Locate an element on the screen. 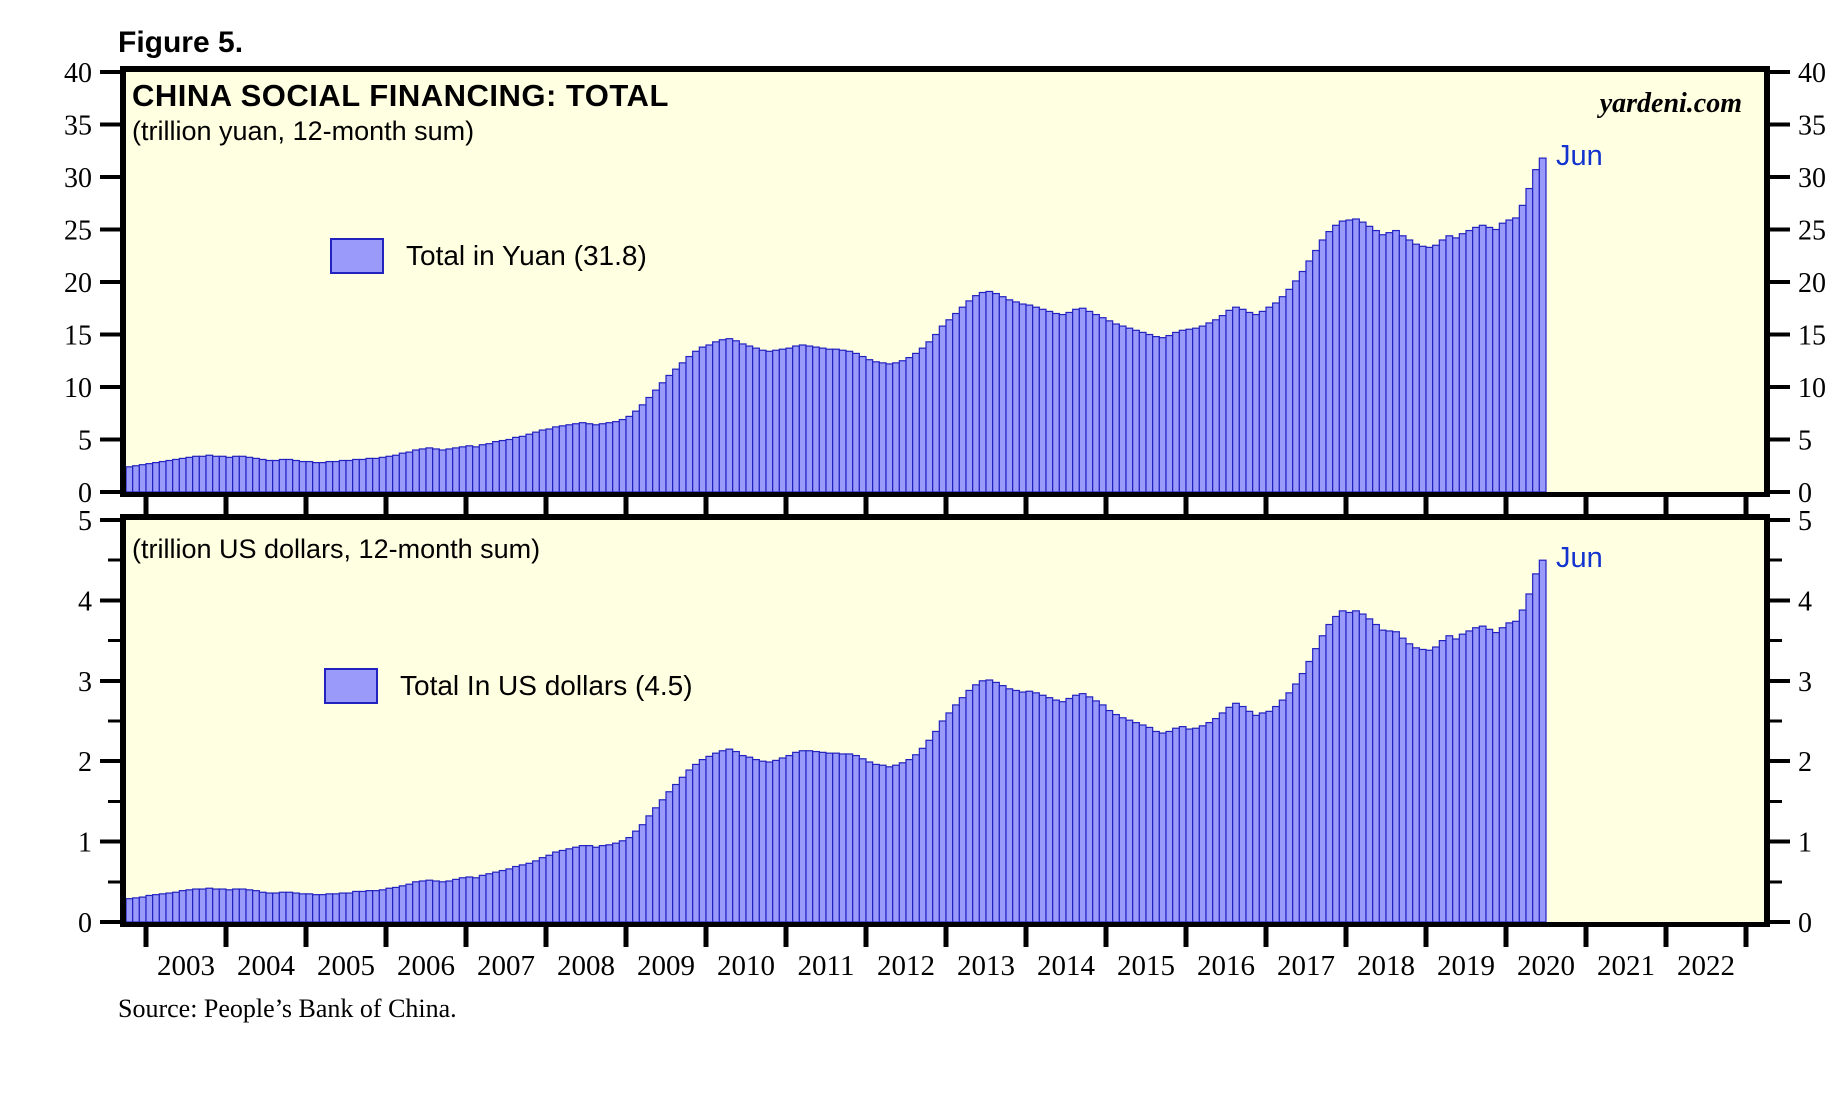 This screenshot has height=1095, width=1847. bottom-panel-subtitle: (trillion US dollars, 12-month sum) is located at coordinates (336, 549).